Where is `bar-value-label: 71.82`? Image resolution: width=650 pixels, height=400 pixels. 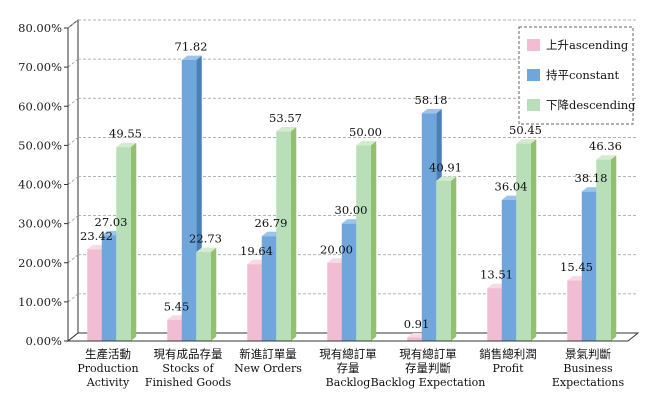 bar-value-label: 71.82 is located at coordinates (191, 47).